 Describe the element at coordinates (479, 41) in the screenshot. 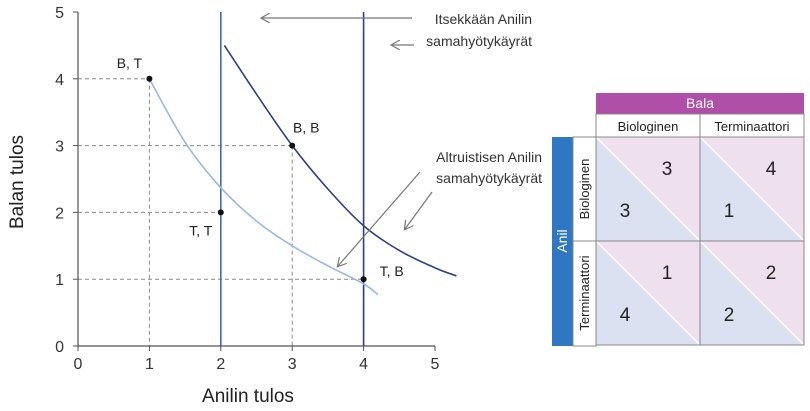

I see `selfish-annotation-line-2: samahyötykäyrät` at that location.